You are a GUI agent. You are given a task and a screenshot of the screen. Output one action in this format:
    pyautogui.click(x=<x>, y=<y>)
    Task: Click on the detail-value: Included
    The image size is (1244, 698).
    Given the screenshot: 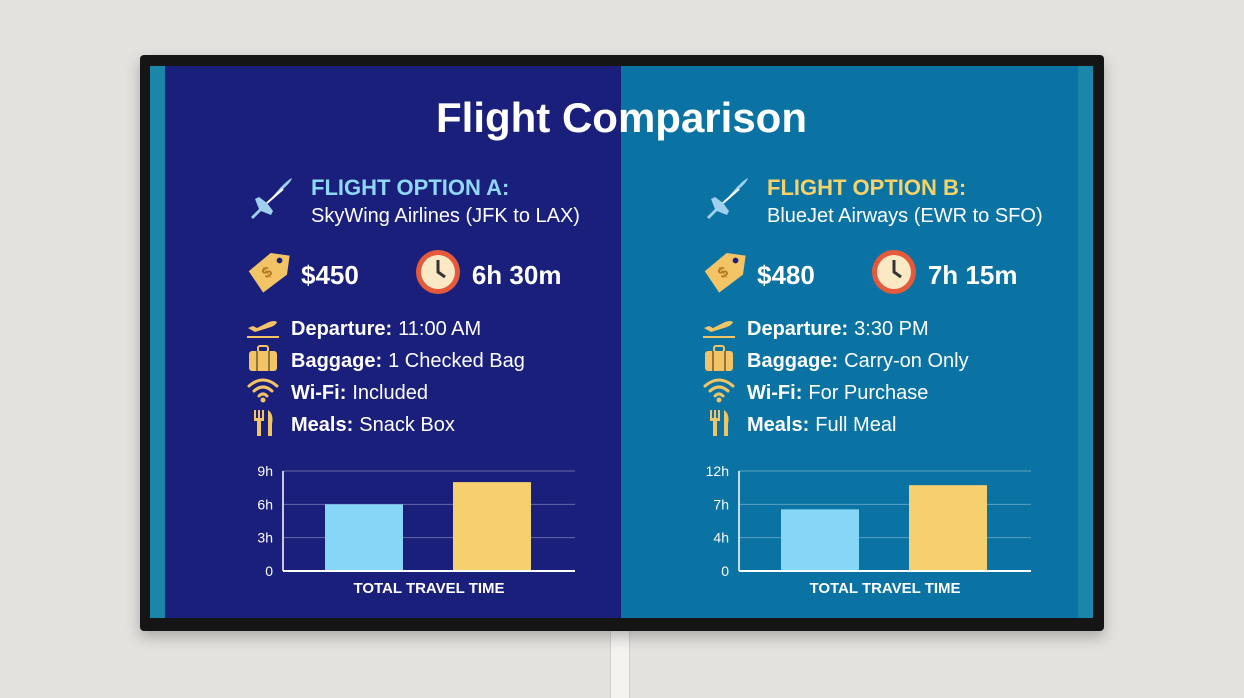 What is the action you would take?
    pyautogui.click(x=390, y=392)
    